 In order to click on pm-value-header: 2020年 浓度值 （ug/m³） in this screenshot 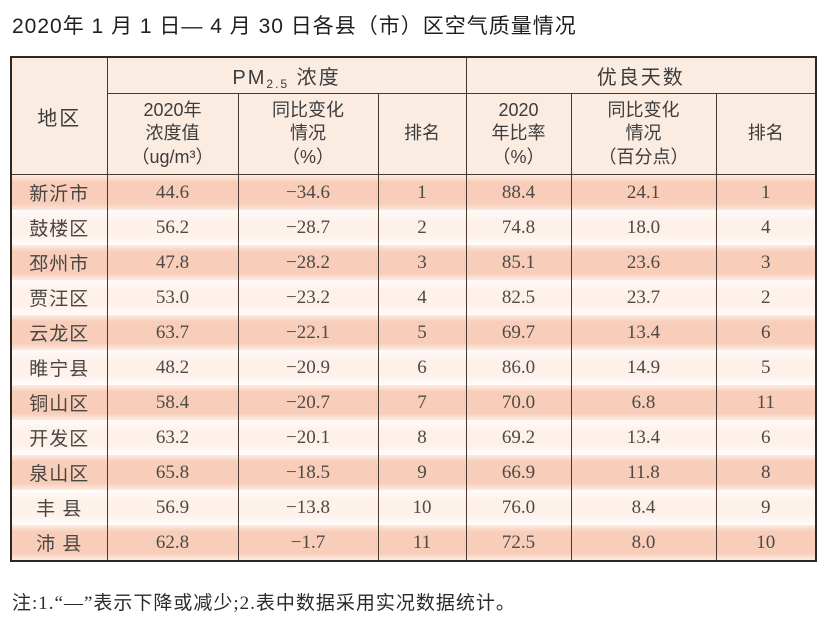, I will do `click(172, 134)`.